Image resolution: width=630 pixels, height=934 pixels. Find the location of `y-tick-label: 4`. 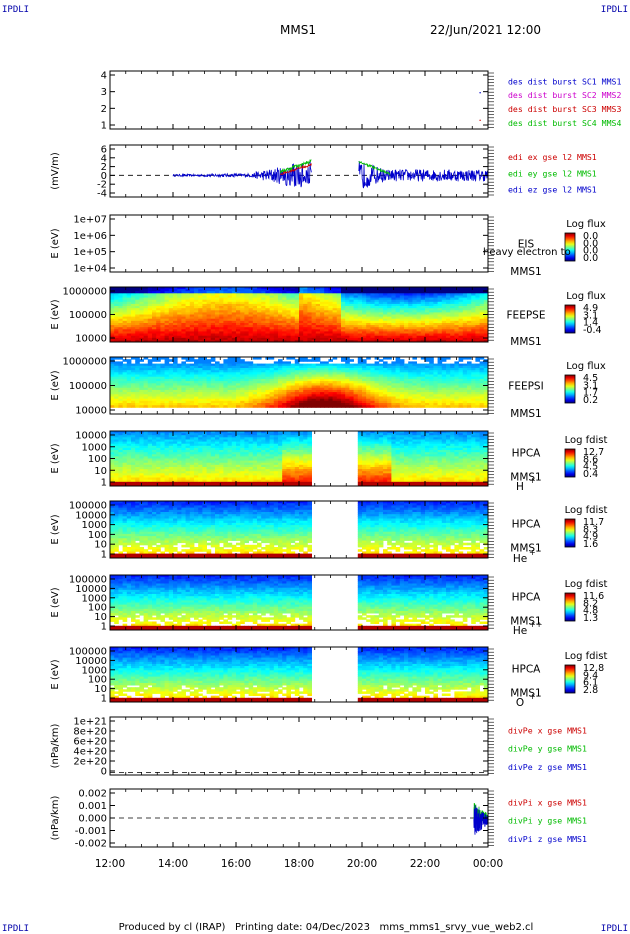

y-tick-label: 4 is located at coordinates (104, 76).